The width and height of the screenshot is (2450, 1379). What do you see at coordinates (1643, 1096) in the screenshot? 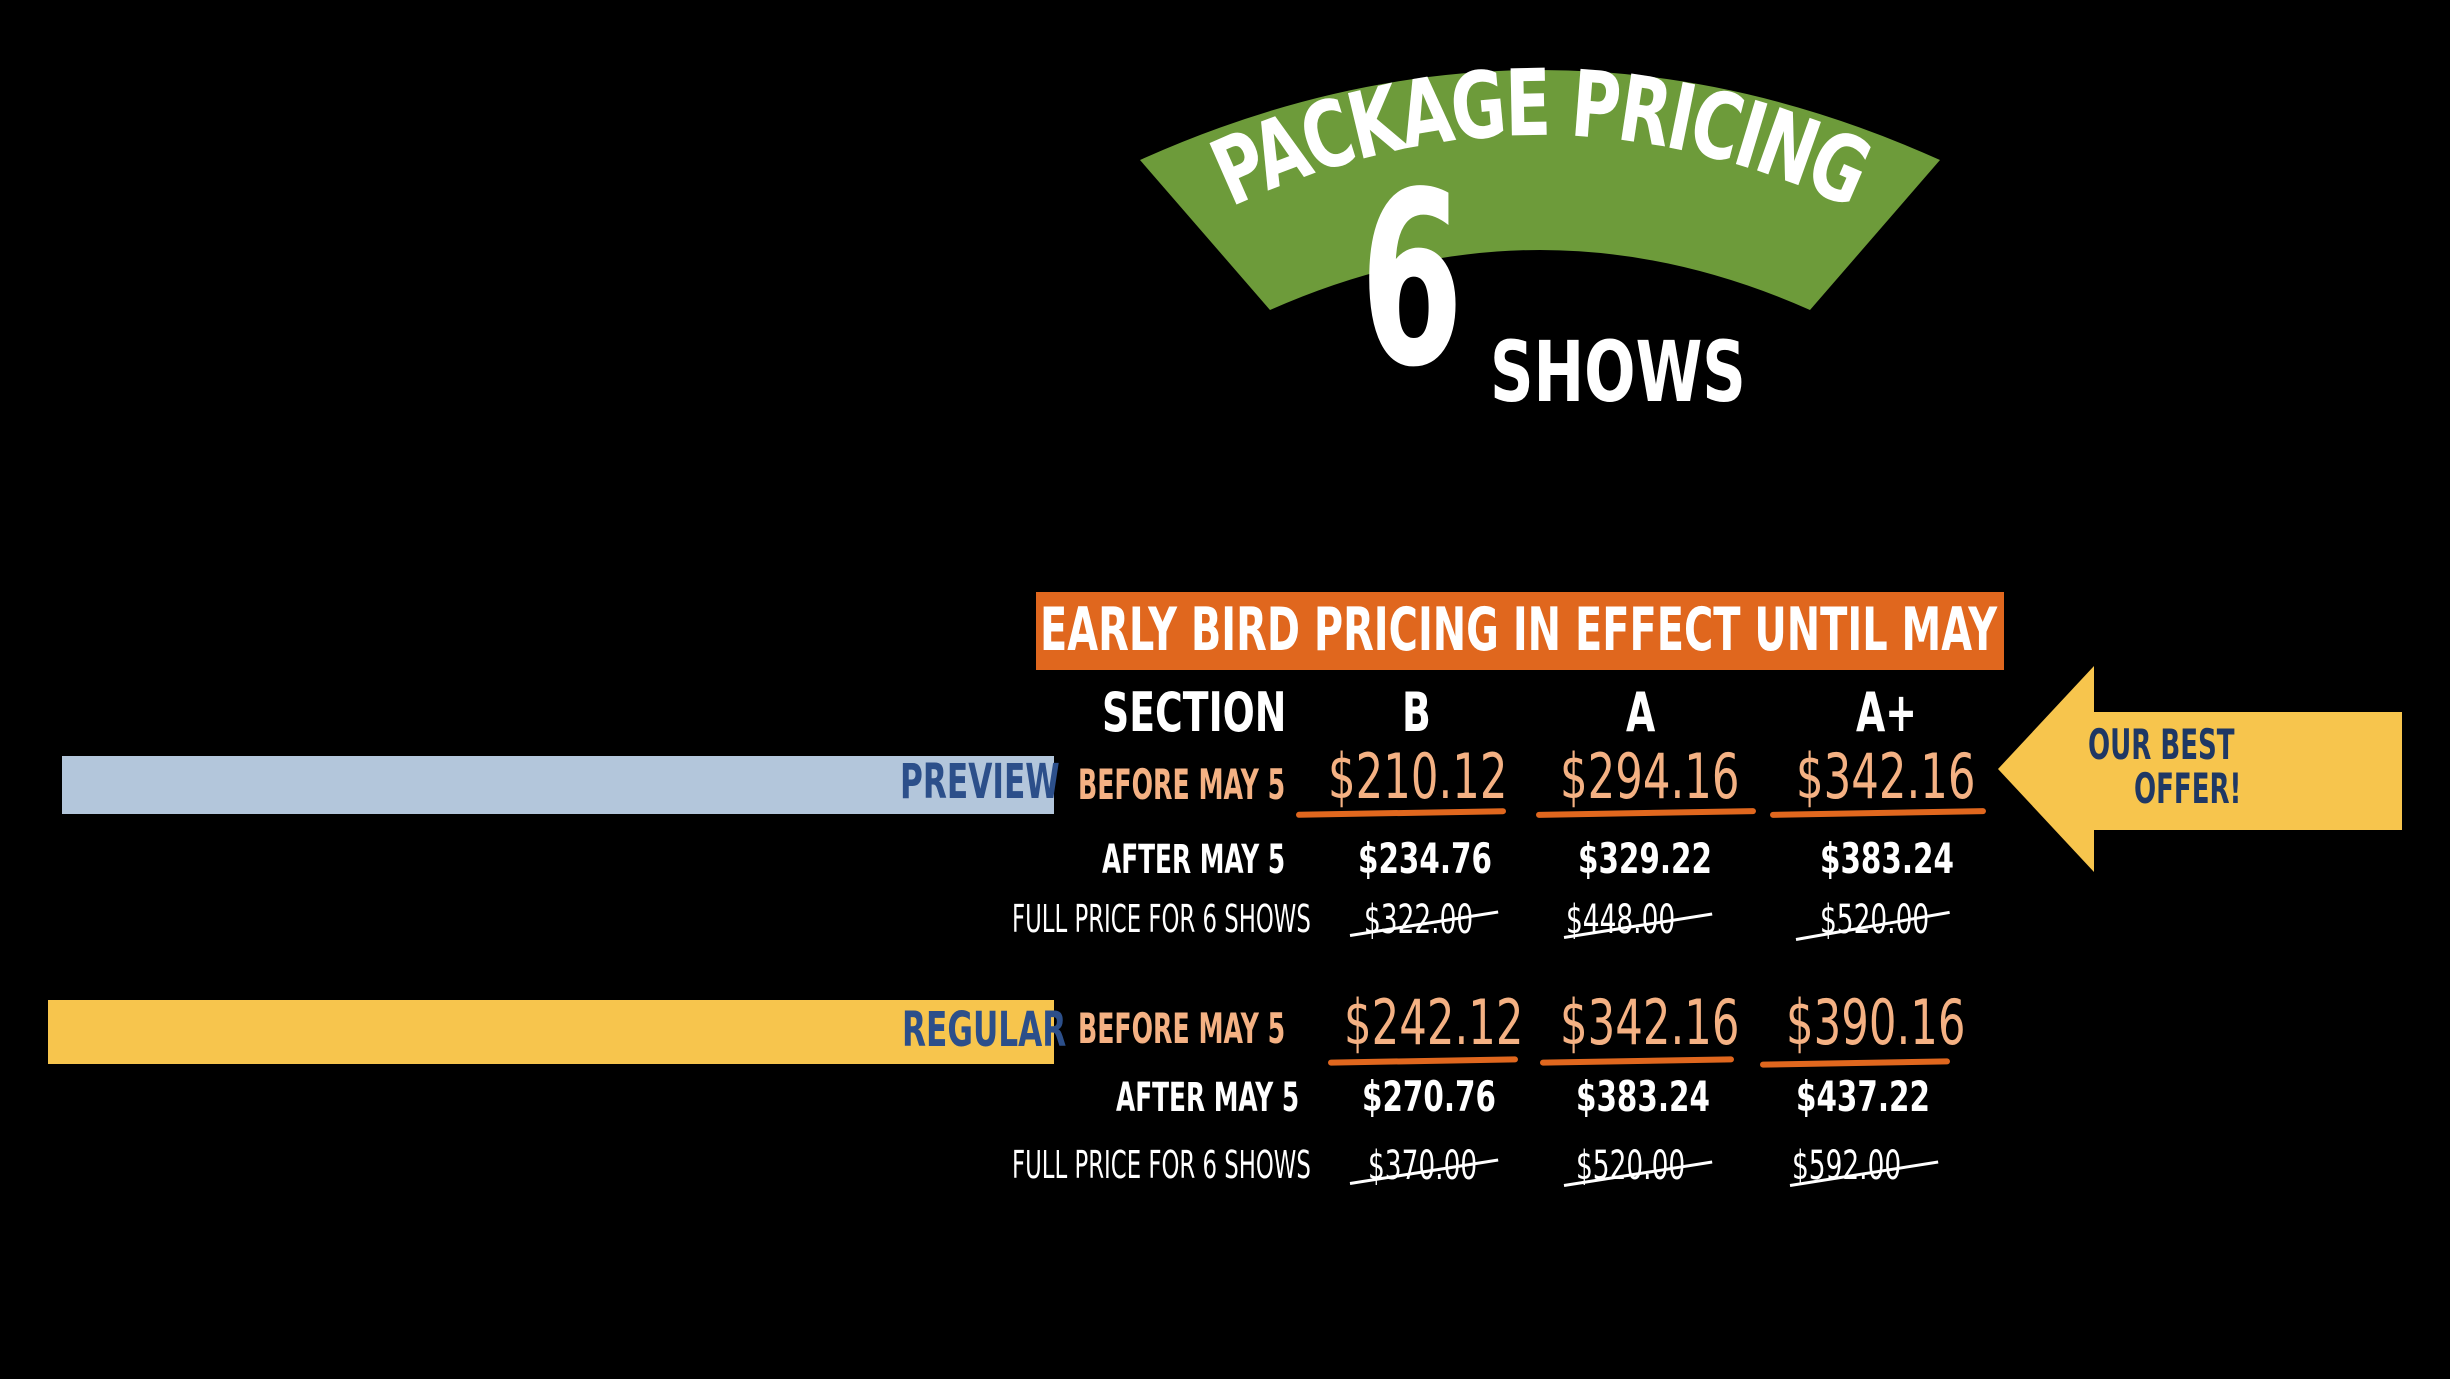
I see `regular-after-price-a: $383.24` at bounding box center [1643, 1096].